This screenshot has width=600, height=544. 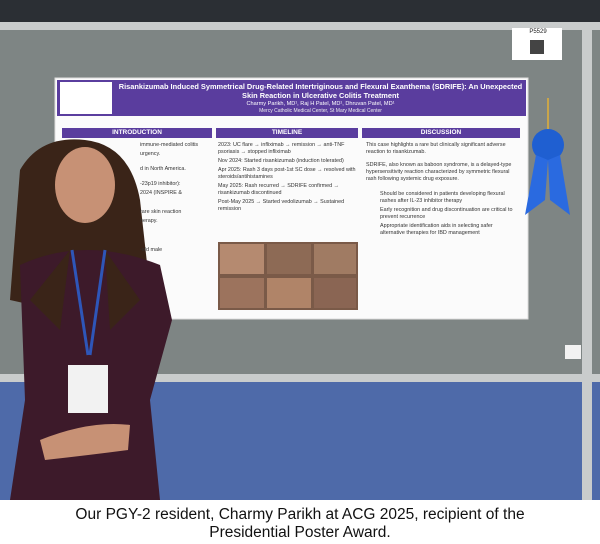 What do you see at coordinates (538, 32) in the screenshot?
I see `poster-number: P5529` at bounding box center [538, 32].